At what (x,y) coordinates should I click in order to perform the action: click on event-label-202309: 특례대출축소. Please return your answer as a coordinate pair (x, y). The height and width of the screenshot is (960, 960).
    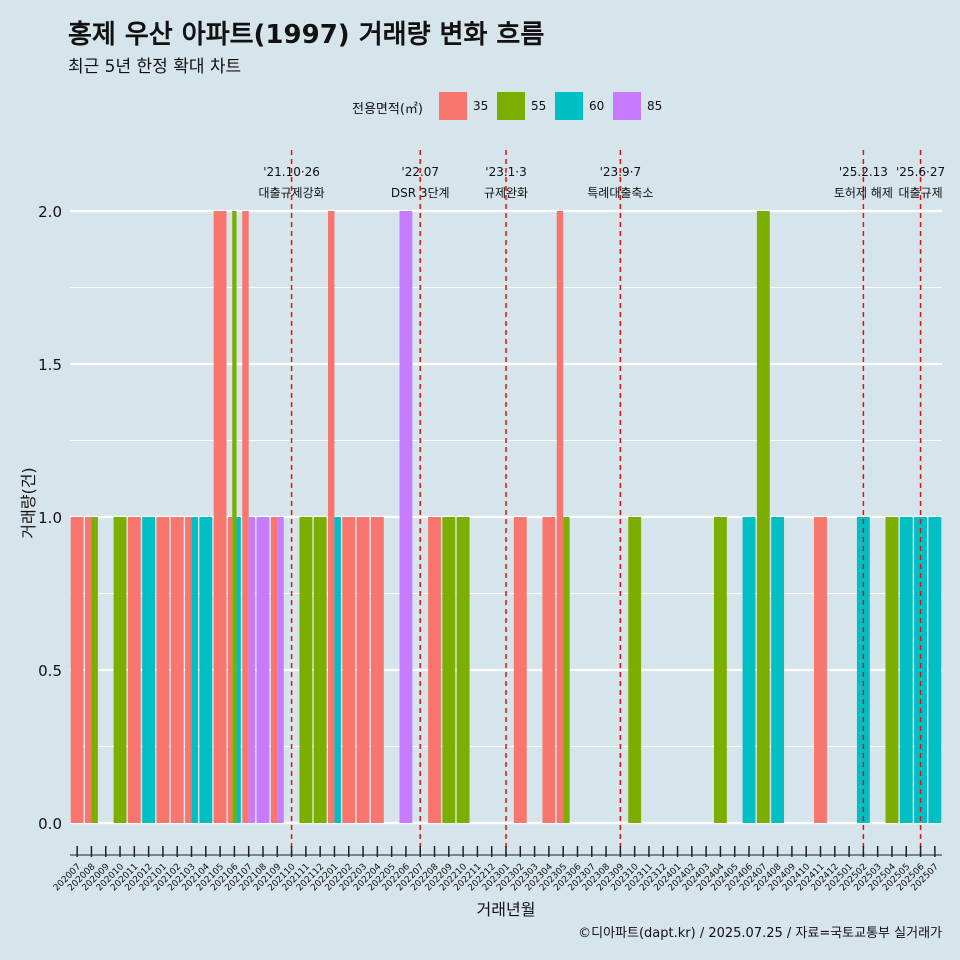
    Looking at the image, I should click on (620, 193).